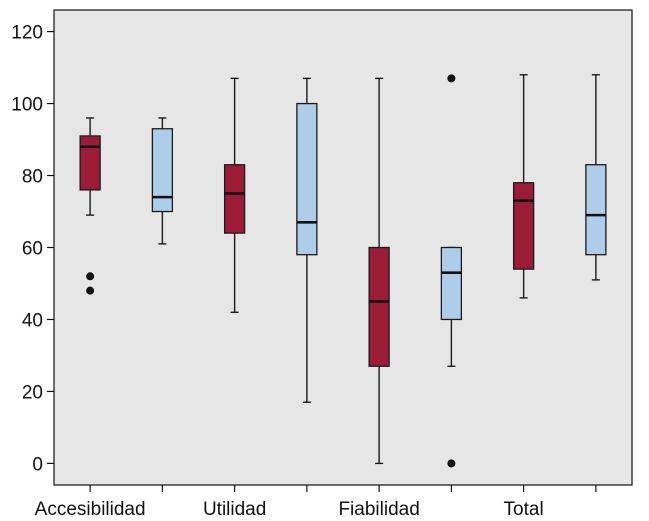 The width and height of the screenshot is (649, 521). Describe the element at coordinates (524, 509) in the screenshot. I see `x-category-label: Total` at that location.